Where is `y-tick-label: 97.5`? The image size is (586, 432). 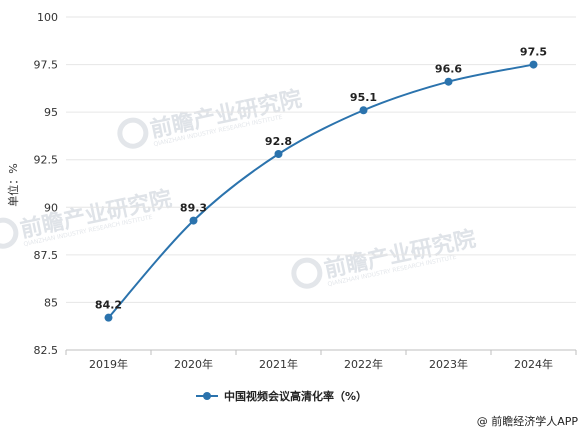 y-tick-label: 97.5 is located at coordinates (46, 65).